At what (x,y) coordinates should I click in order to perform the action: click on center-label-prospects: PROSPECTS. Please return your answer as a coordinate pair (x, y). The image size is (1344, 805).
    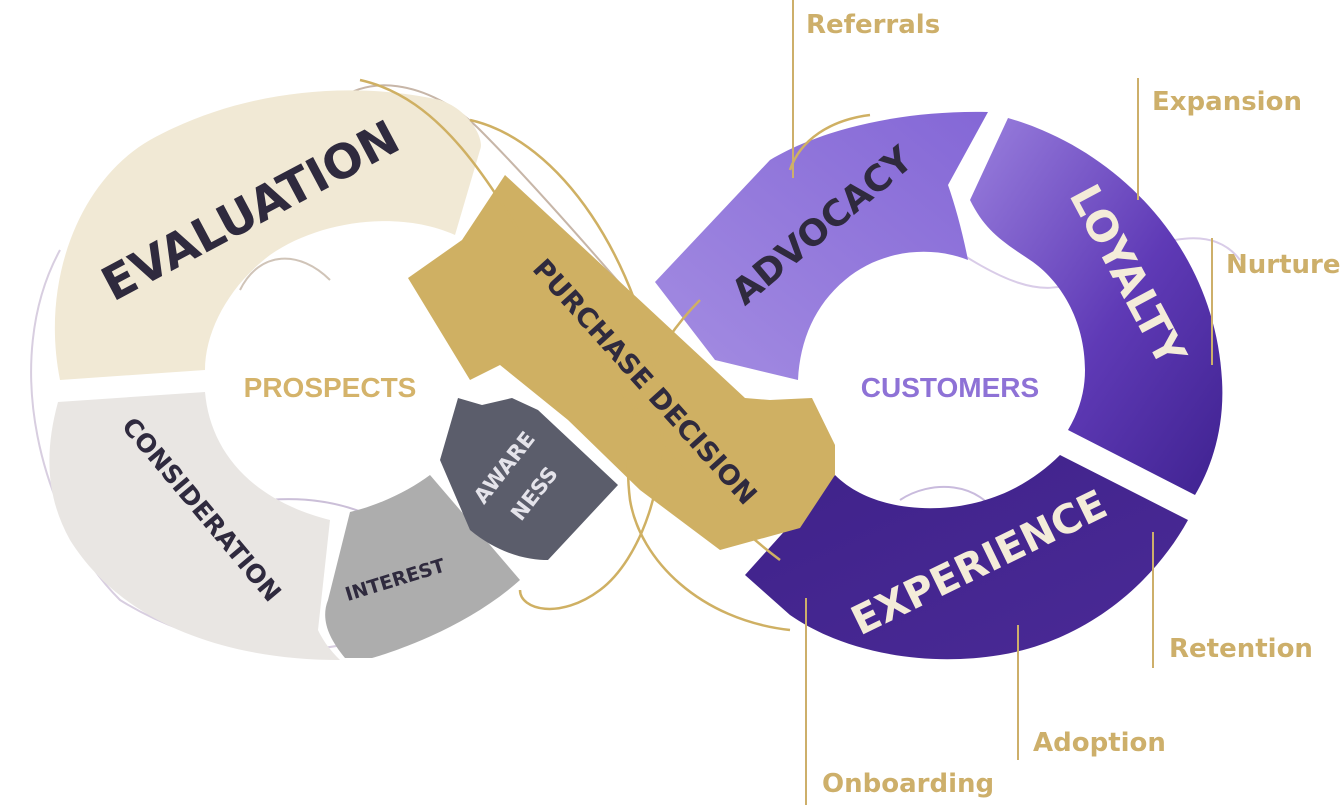
    Looking at the image, I should click on (330, 387).